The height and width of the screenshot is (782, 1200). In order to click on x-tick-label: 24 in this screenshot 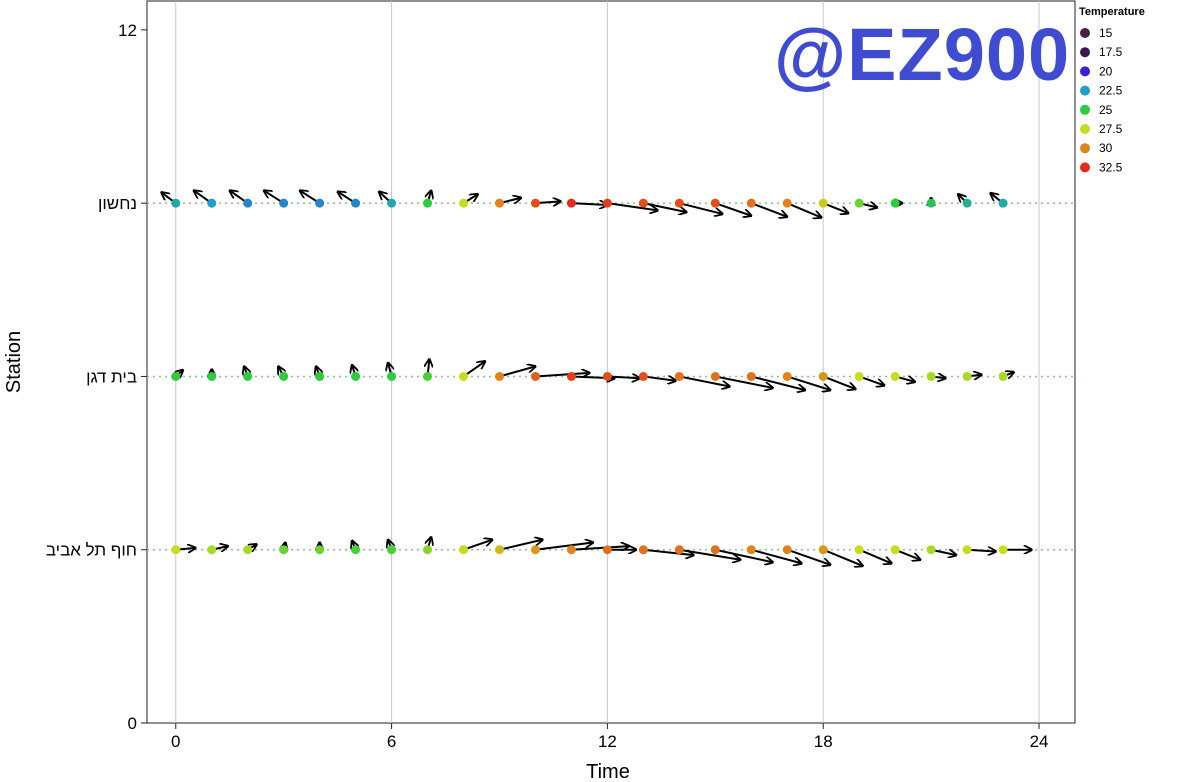, I will do `click(1039, 741)`.